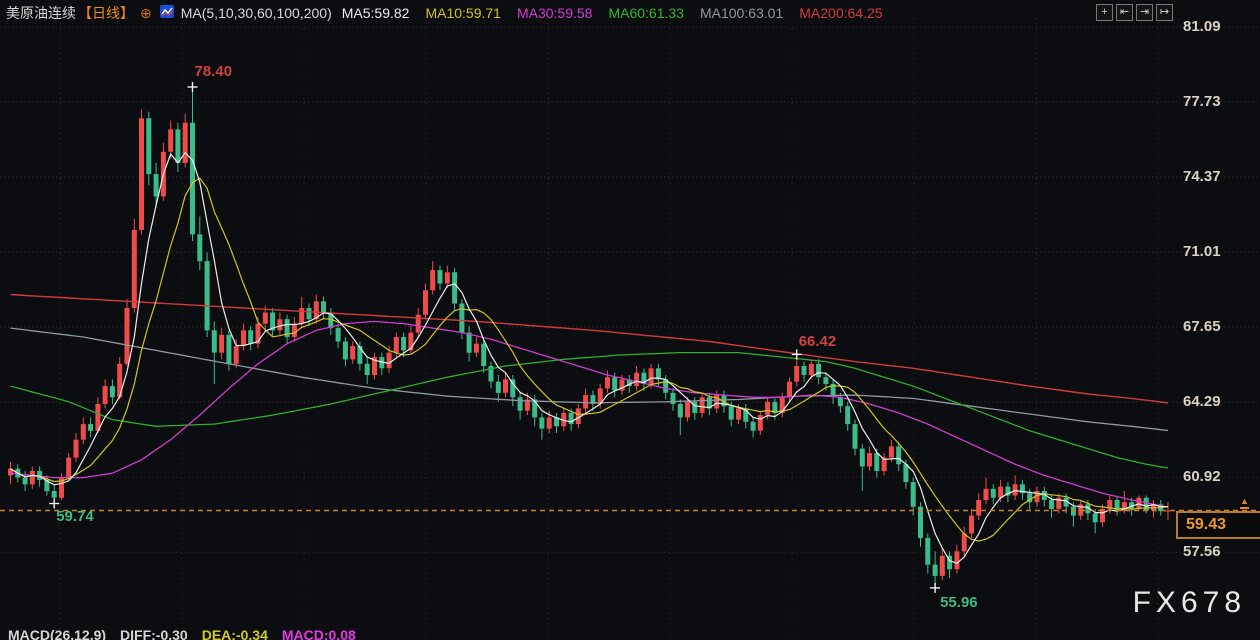 This screenshot has height=640, width=1260. What do you see at coordinates (1144, 12) in the screenshot?
I see `scroll-forward-button: ⇥` at bounding box center [1144, 12].